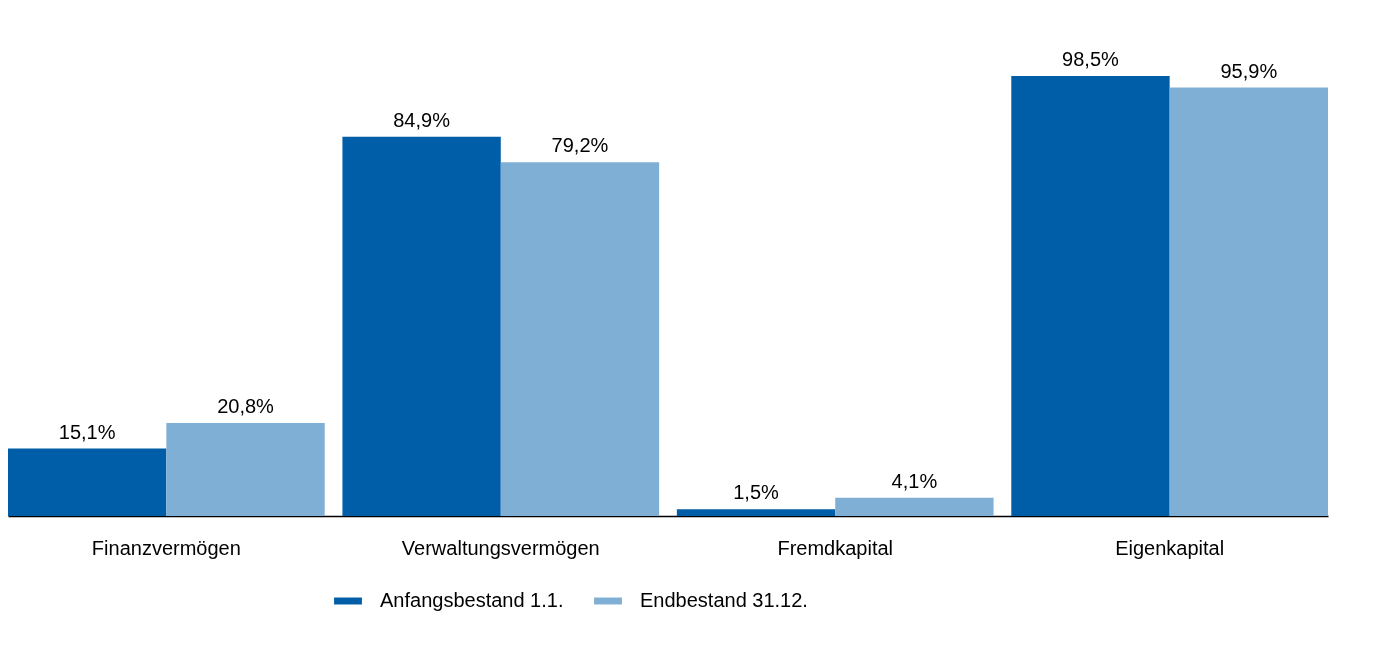 The height and width of the screenshot is (651, 1379). What do you see at coordinates (914, 480) in the screenshot?
I see `data-label: 4,1%` at bounding box center [914, 480].